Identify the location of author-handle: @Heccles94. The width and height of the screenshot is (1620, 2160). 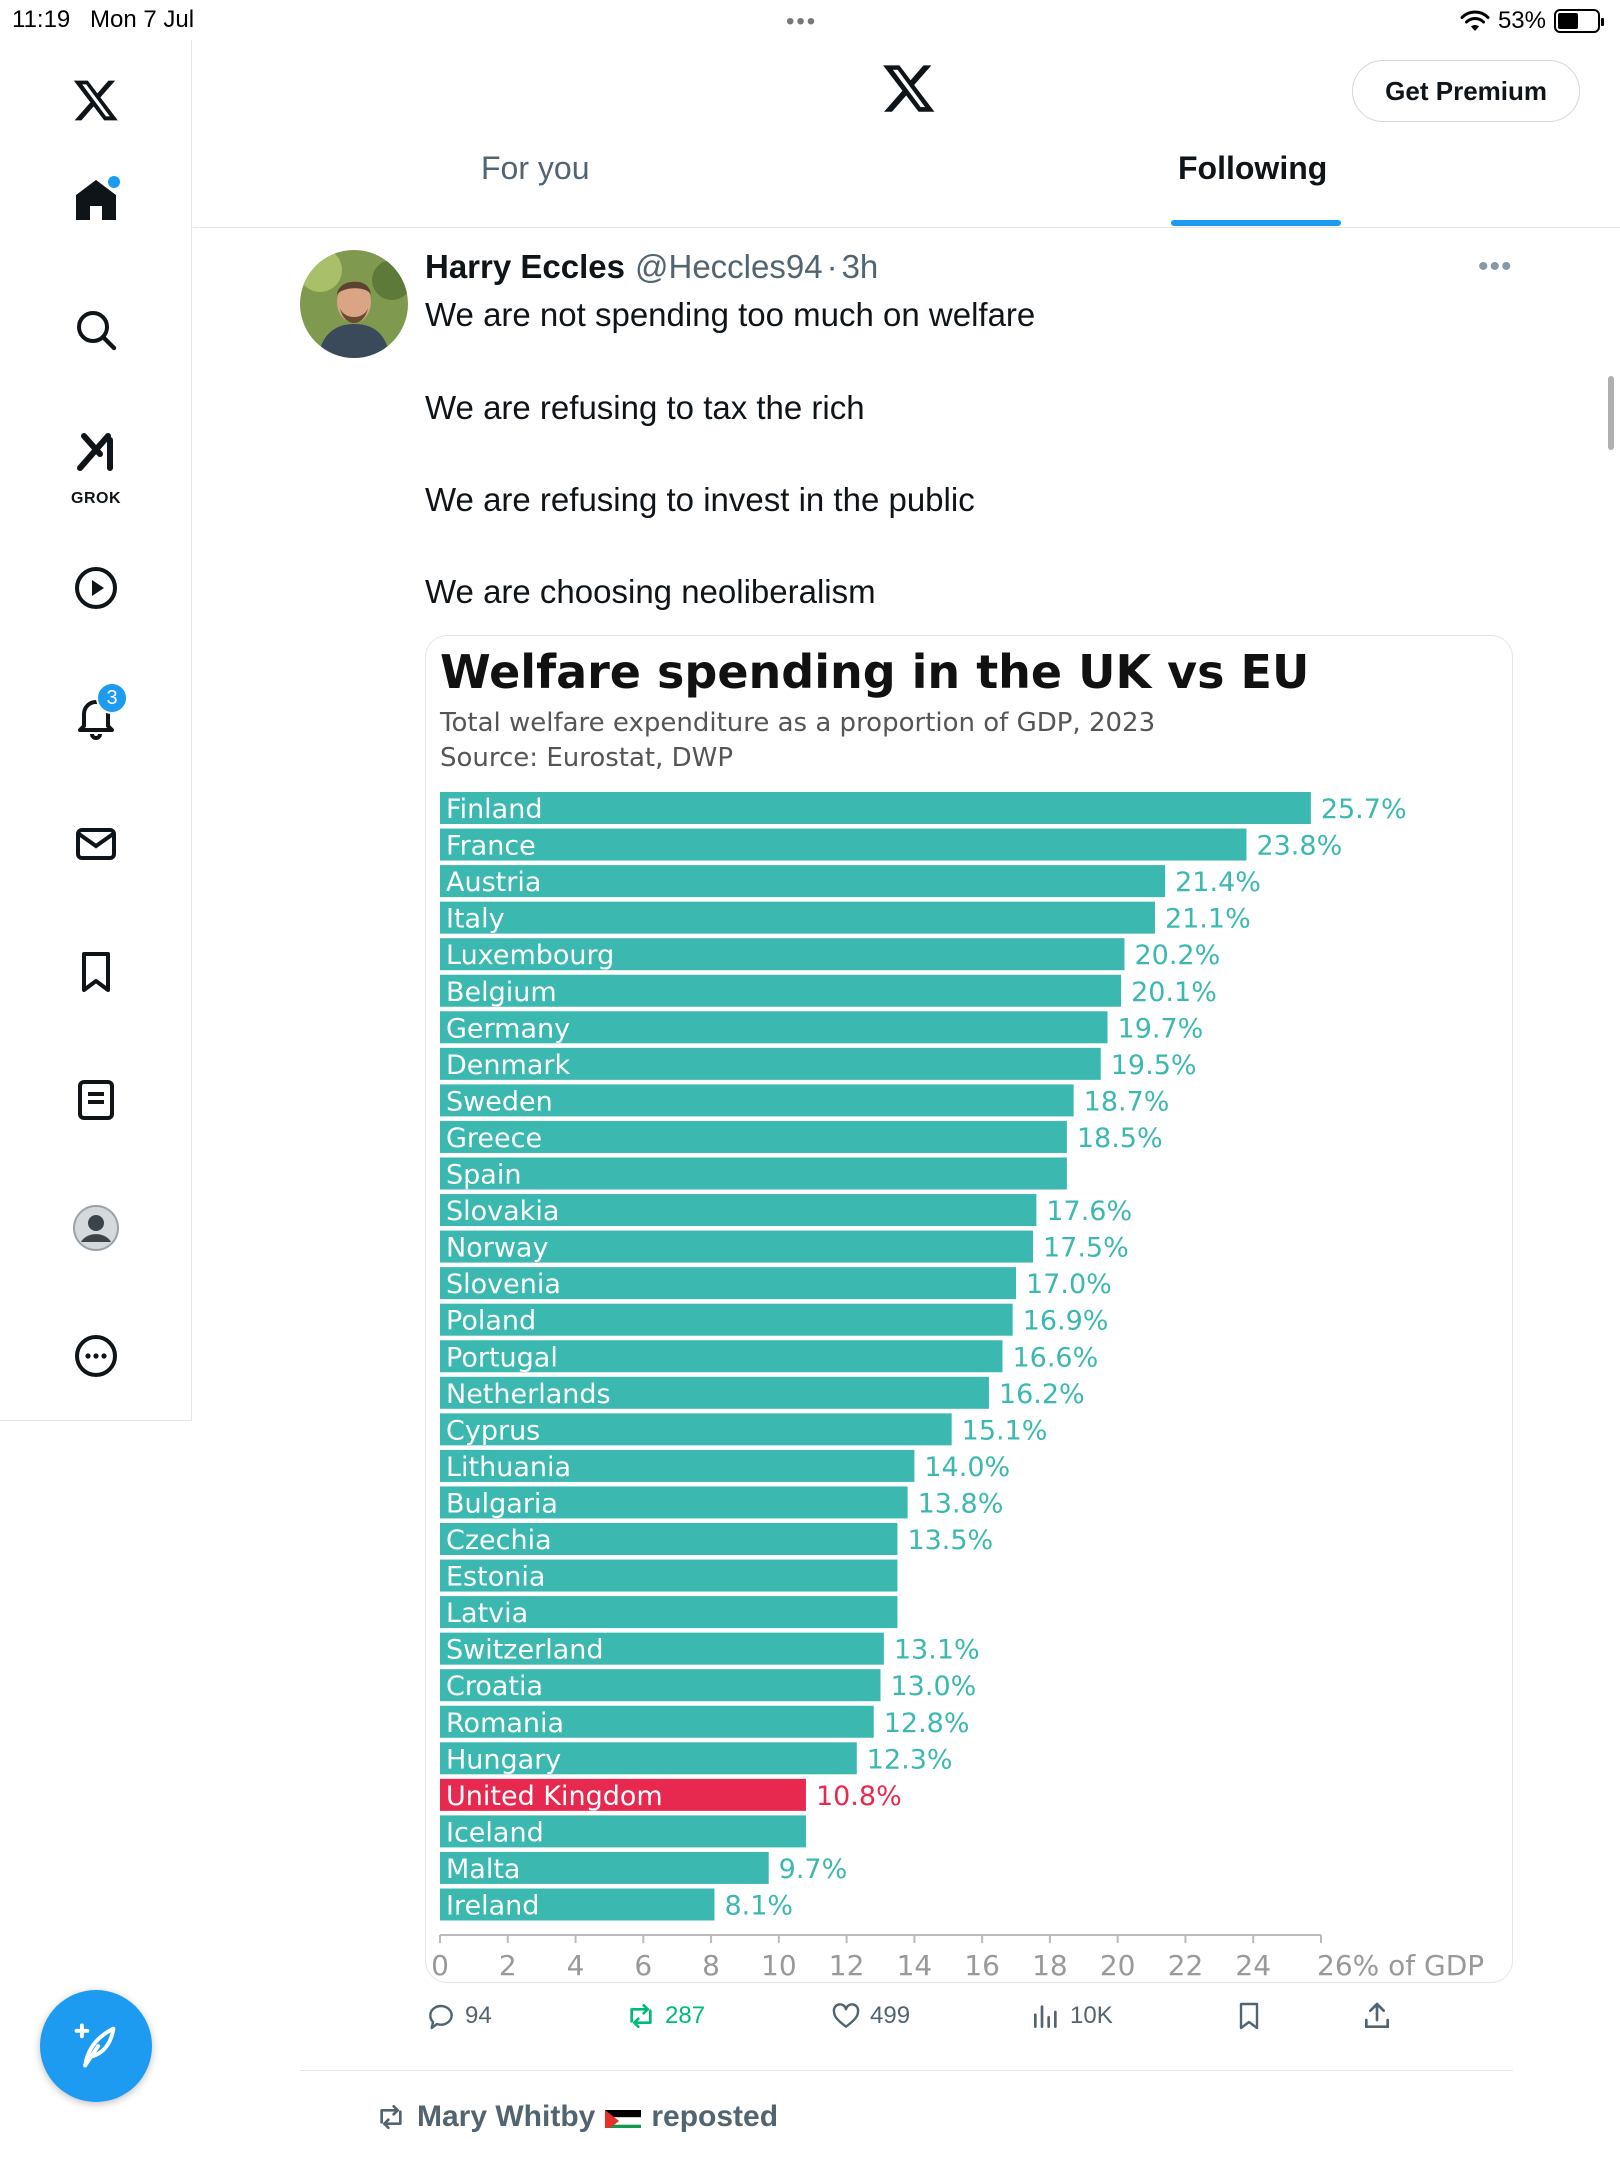
(728, 266).